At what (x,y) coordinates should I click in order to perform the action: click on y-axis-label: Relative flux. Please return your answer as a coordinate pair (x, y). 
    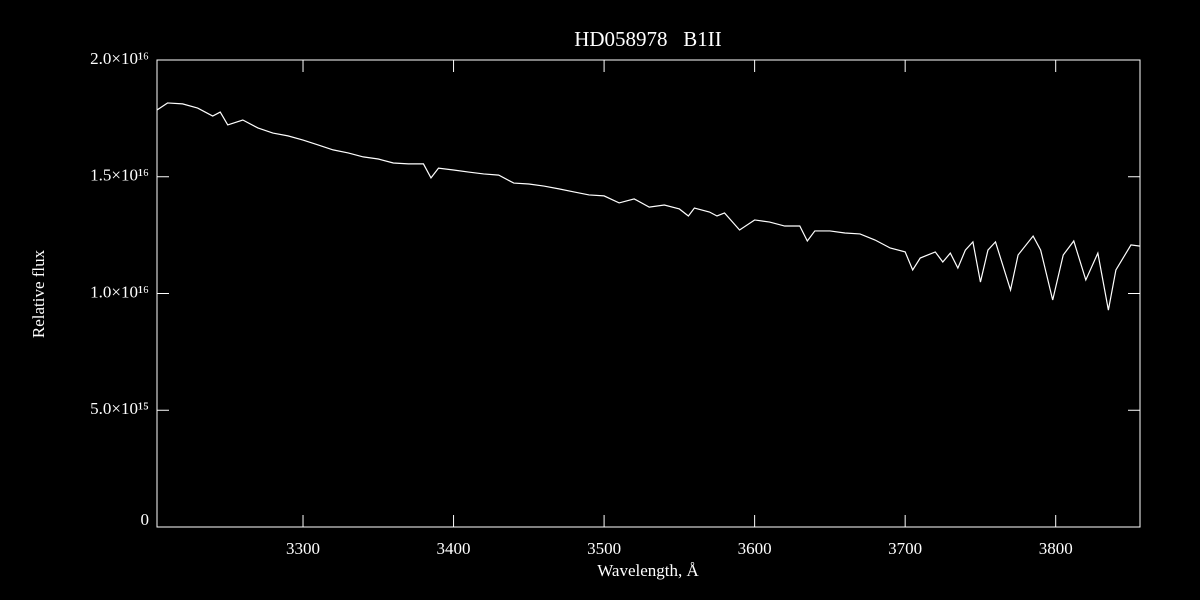
    Looking at the image, I should click on (38, 293).